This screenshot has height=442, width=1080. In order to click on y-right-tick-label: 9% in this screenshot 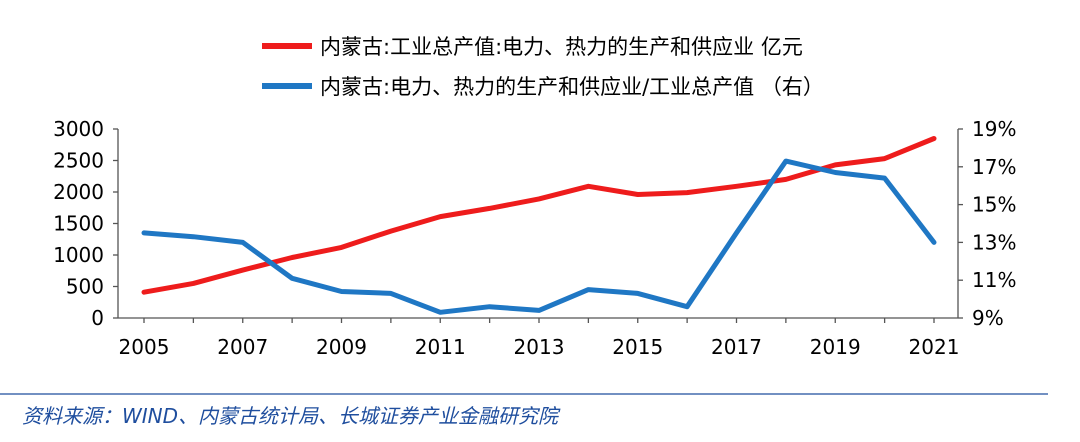, I will do `click(988, 318)`.